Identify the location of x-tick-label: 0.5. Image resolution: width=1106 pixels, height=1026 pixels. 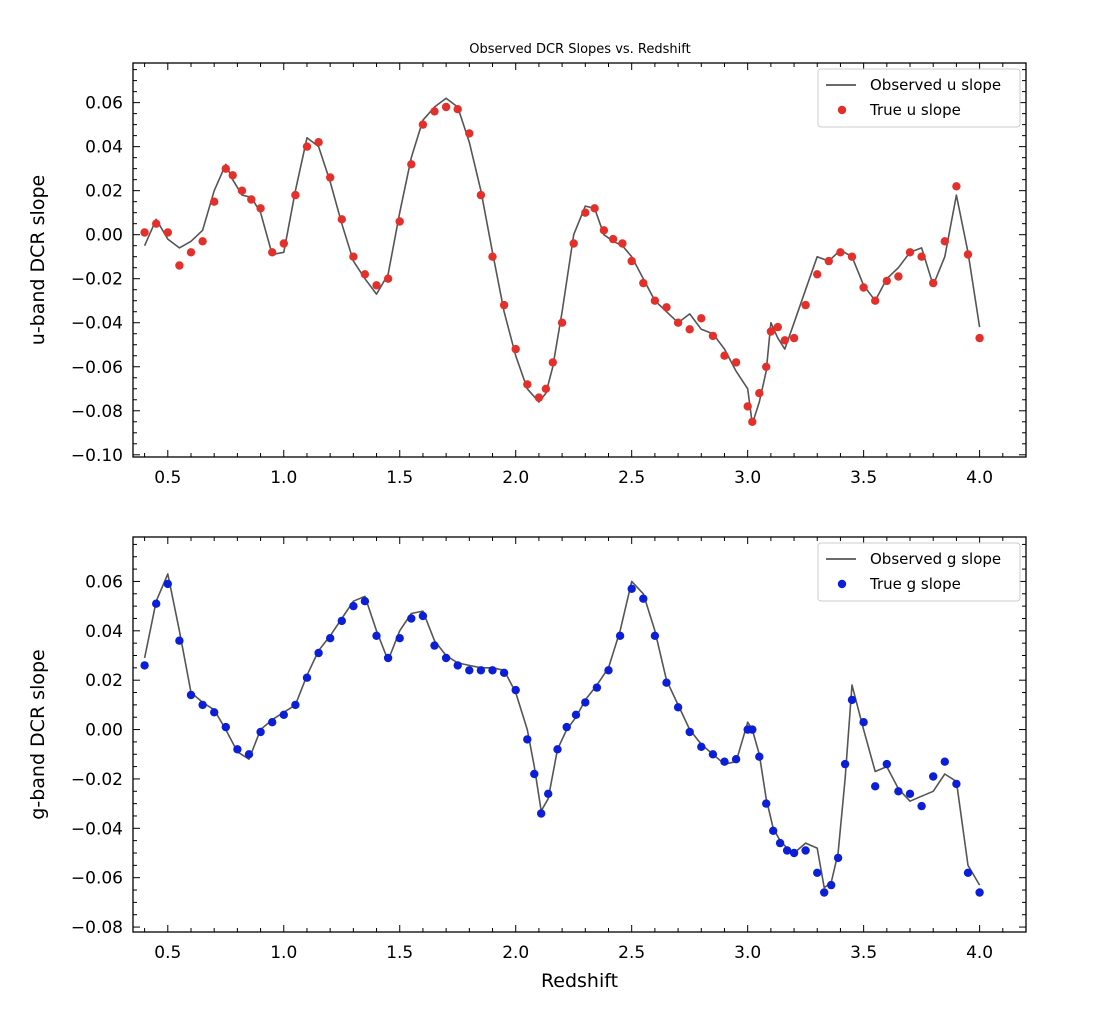
(167, 953).